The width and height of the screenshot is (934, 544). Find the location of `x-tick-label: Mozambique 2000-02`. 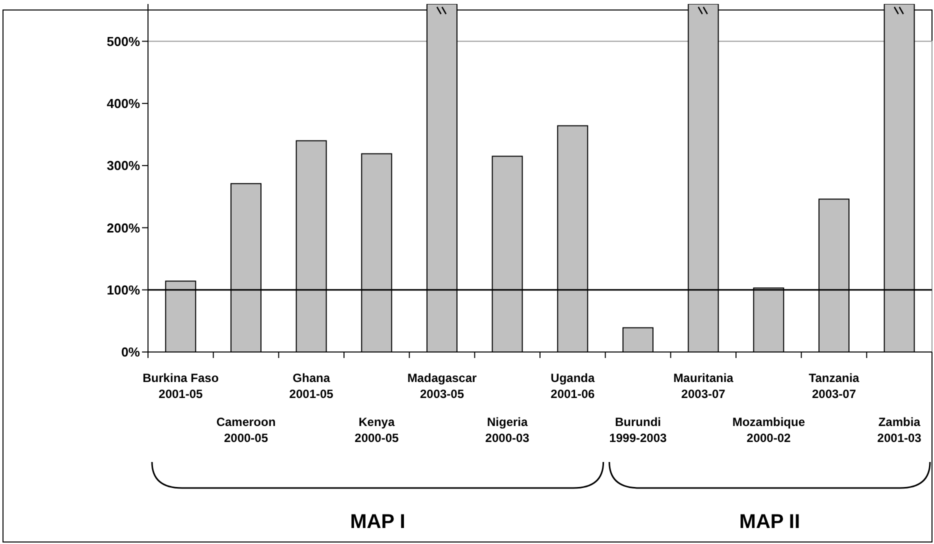

x-tick-label: Mozambique 2000-02 is located at coordinates (769, 430).